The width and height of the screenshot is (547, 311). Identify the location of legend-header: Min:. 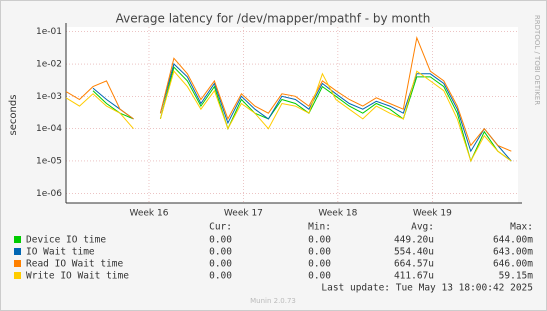
(319, 227).